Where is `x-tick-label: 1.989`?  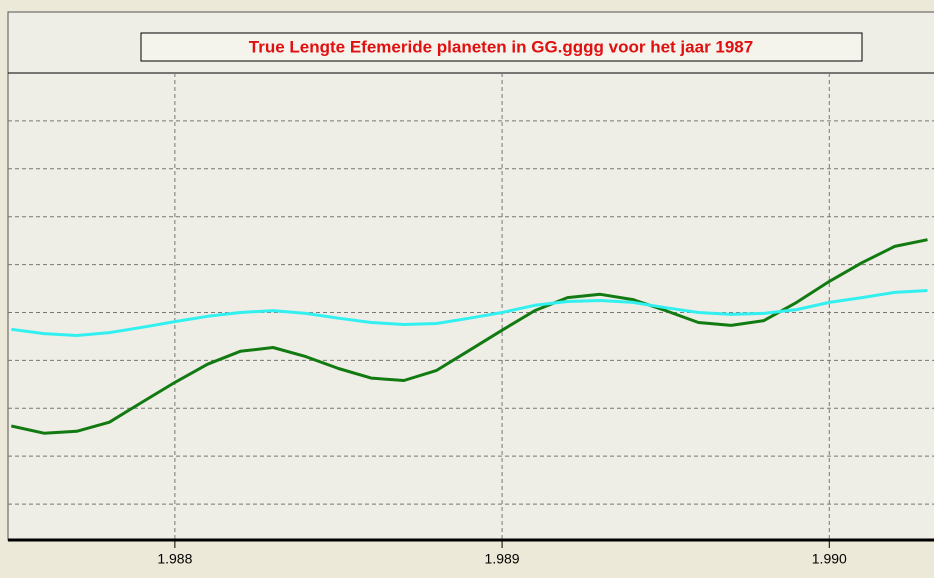
x-tick-label: 1.989 is located at coordinates (502, 559).